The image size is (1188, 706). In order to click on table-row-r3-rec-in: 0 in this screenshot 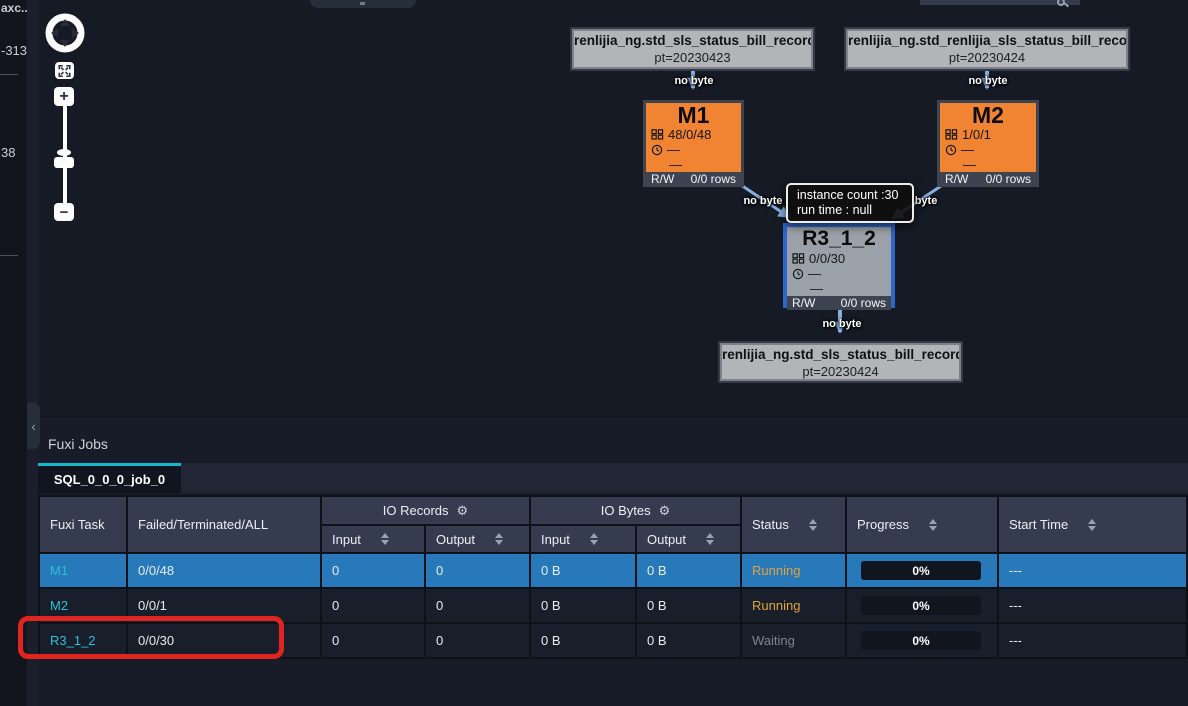, I will do `click(373, 640)`.